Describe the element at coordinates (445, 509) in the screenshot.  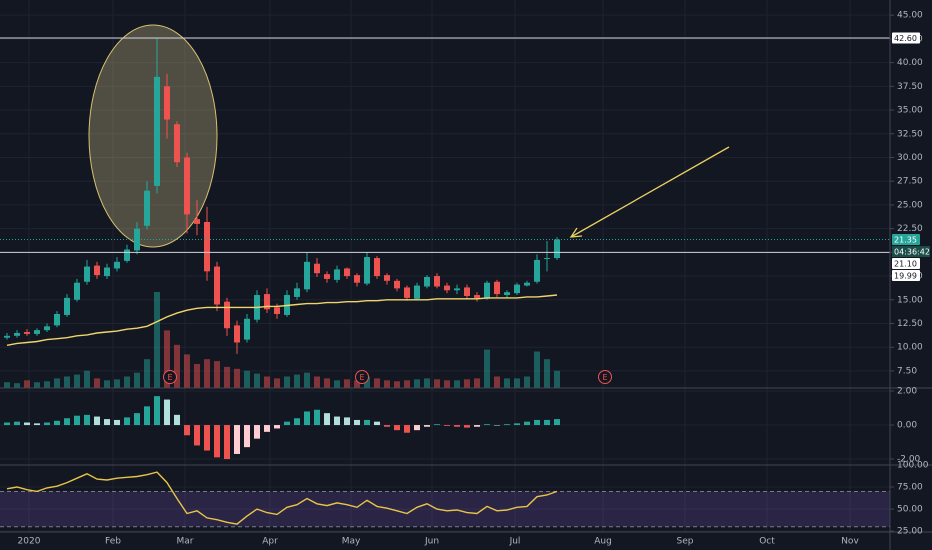
I see `rsi-band` at that location.